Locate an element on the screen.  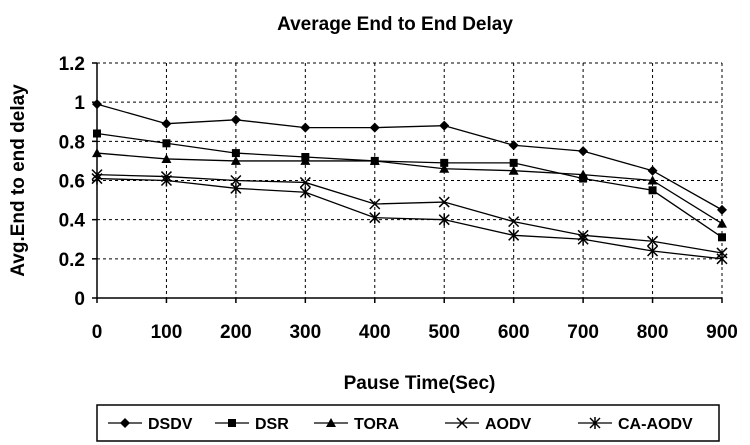
x-tick-label: 600 is located at coordinates (514, 332).